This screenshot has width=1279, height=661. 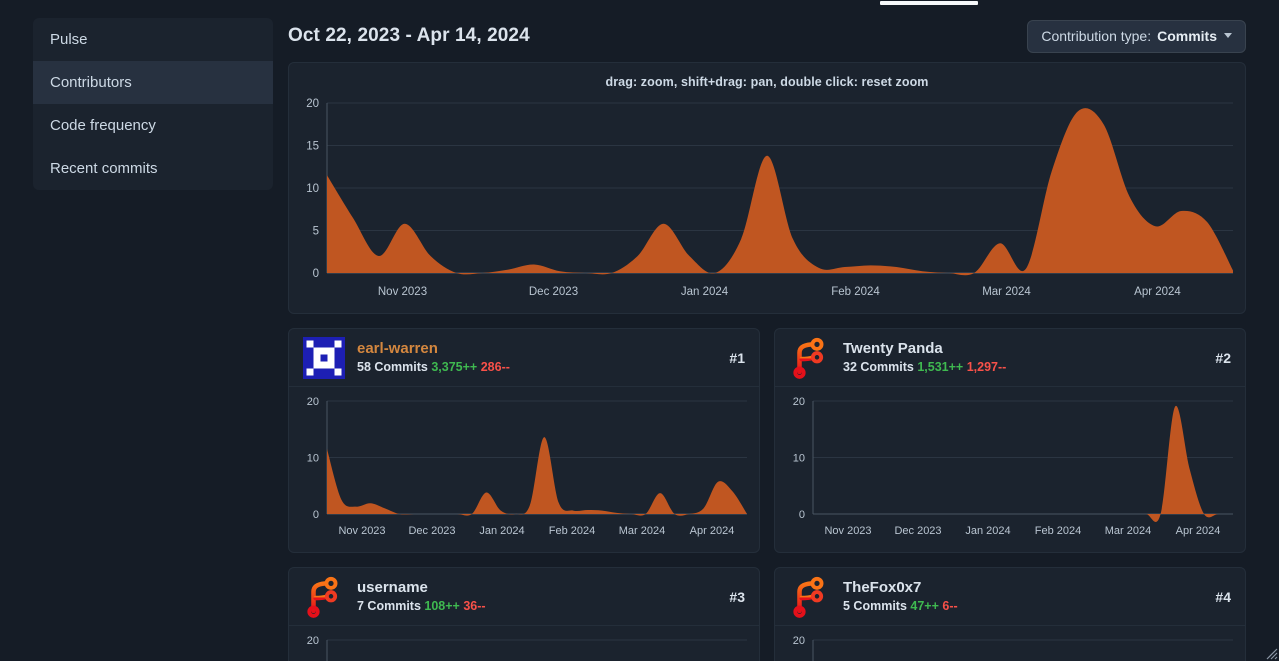 What do you see at coordinates (1024, 606) in the screenshot?
I see `contributor-stats: 5 Commits 47++ 6--` at bounding box center [1024, 606].